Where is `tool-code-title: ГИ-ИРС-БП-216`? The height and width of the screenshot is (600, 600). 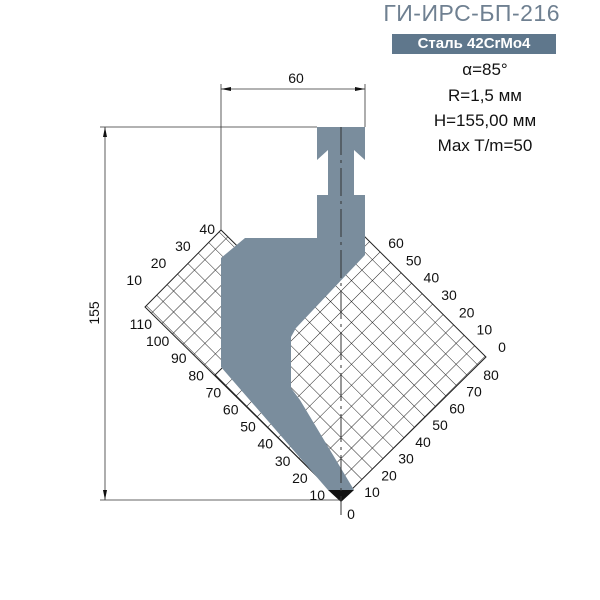
tool-code-title: ГИ-ИРС-БП-216 is located at coordinates (471, 13).